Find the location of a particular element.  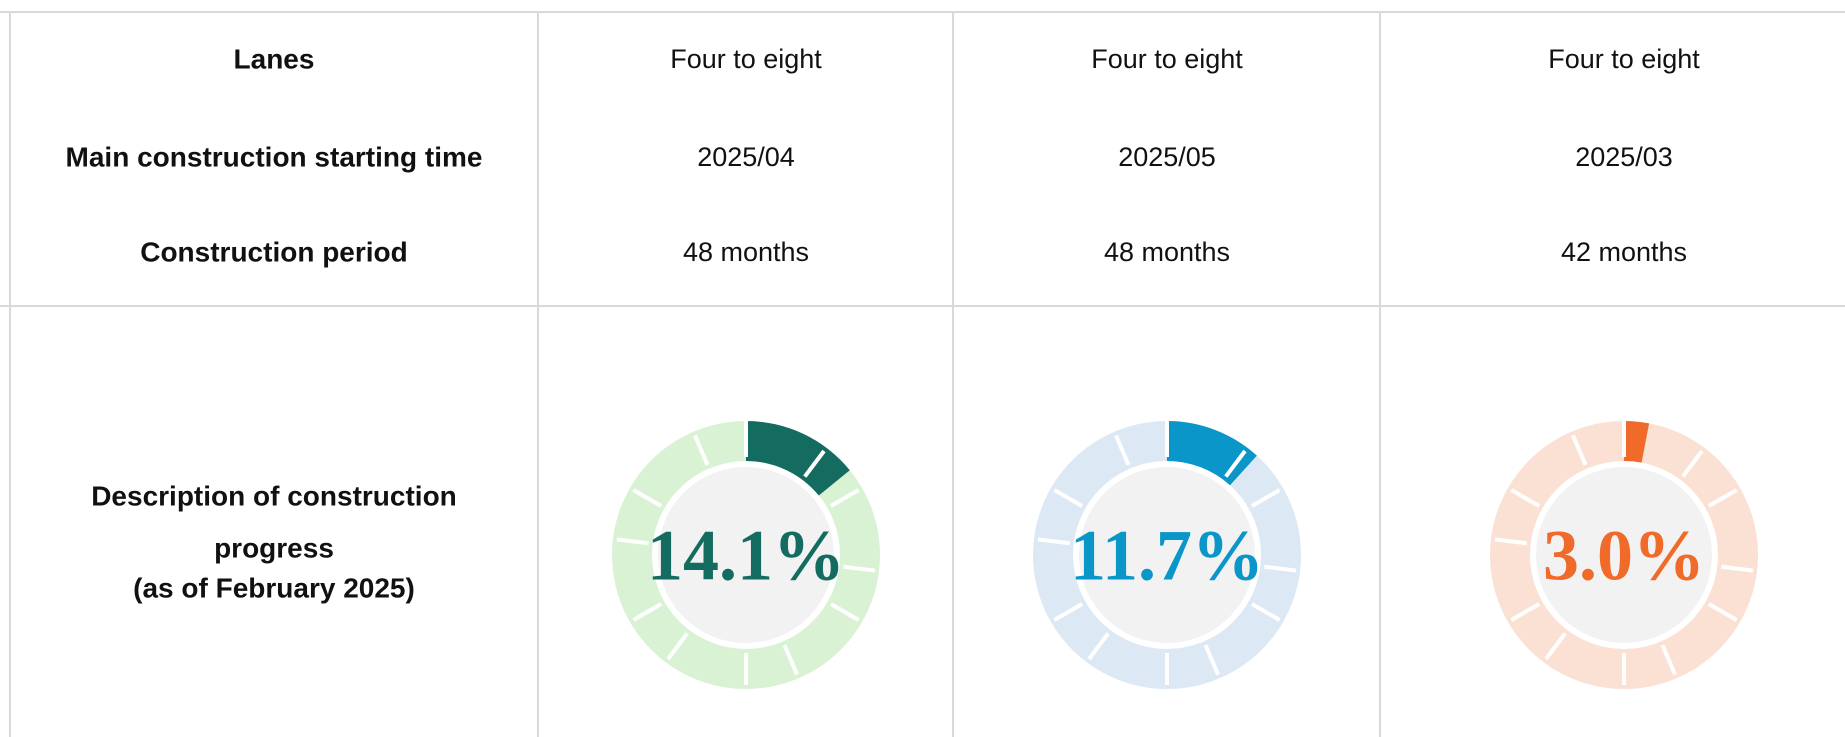

progress-percent: 11.7% is located at coordinates (1167, 556).